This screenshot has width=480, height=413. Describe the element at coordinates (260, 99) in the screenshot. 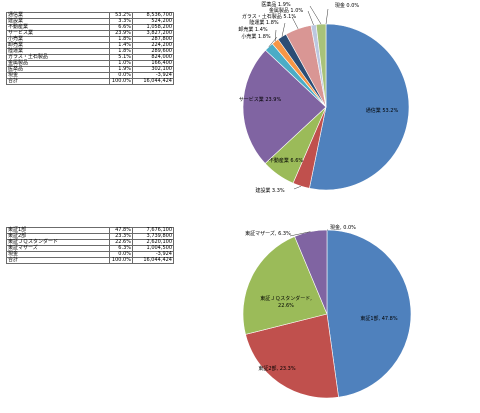

I see `pie-data-label: サービス業 23.9%` at that location.